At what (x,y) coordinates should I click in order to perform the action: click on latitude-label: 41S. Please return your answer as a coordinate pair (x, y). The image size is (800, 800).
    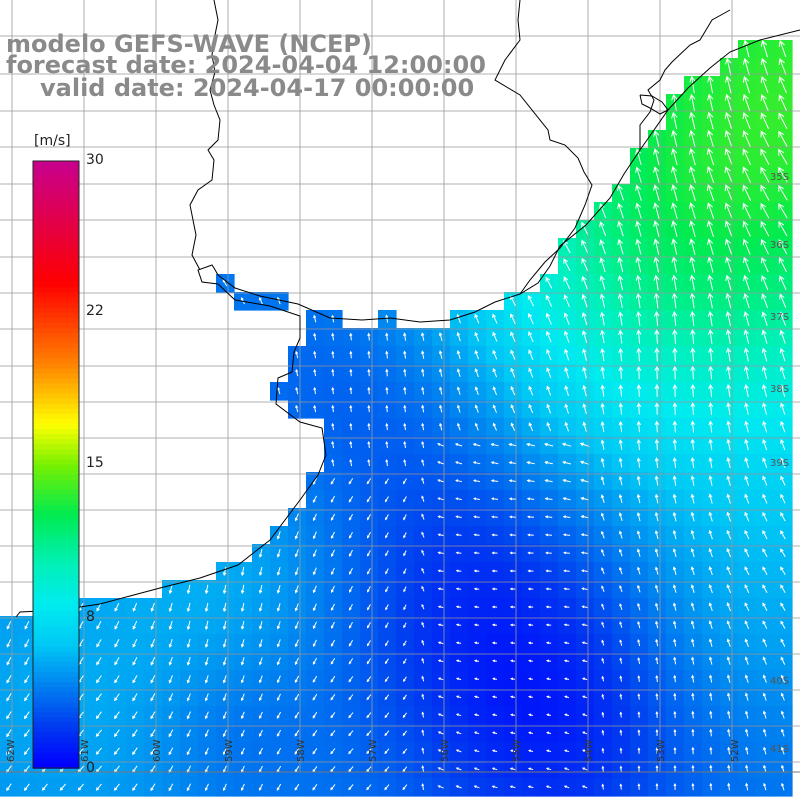
    Looking at the image, I should click on (779, 749).